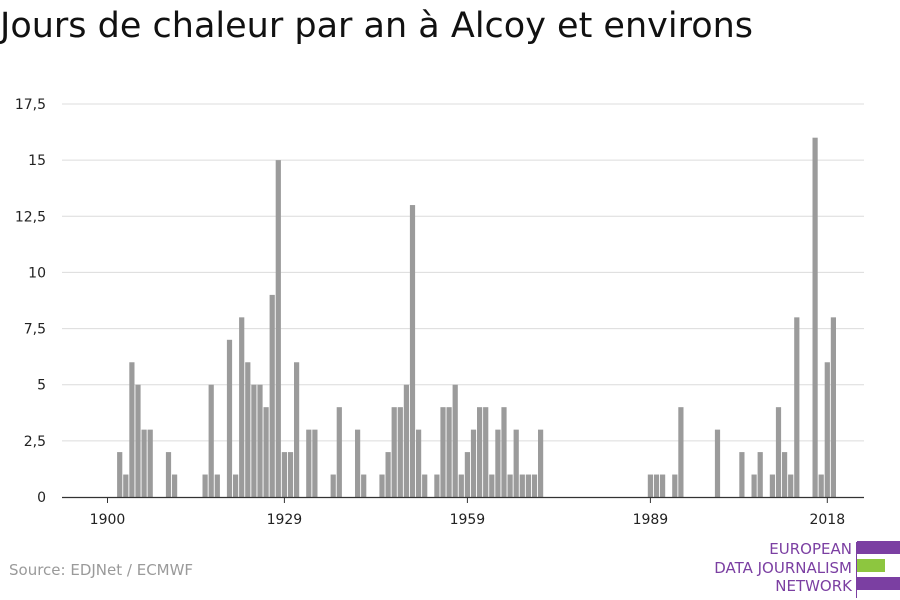  Describe the element at coordinates (650, 485) in the screenshot. I see `bar-1989` at that location.